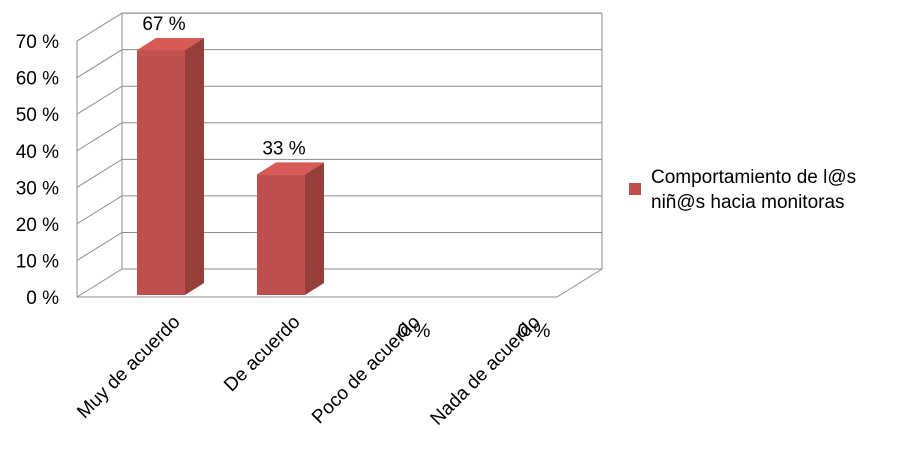 The image size is (909, 471). I want to click on y-tick-label: 60 %, so click(37, 79).